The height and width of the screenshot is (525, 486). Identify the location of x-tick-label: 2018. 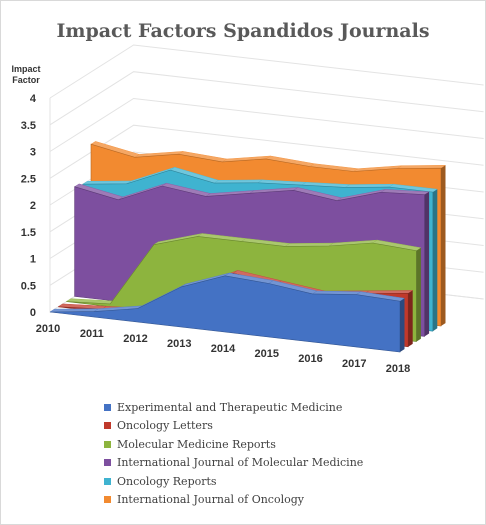
(398, 369).